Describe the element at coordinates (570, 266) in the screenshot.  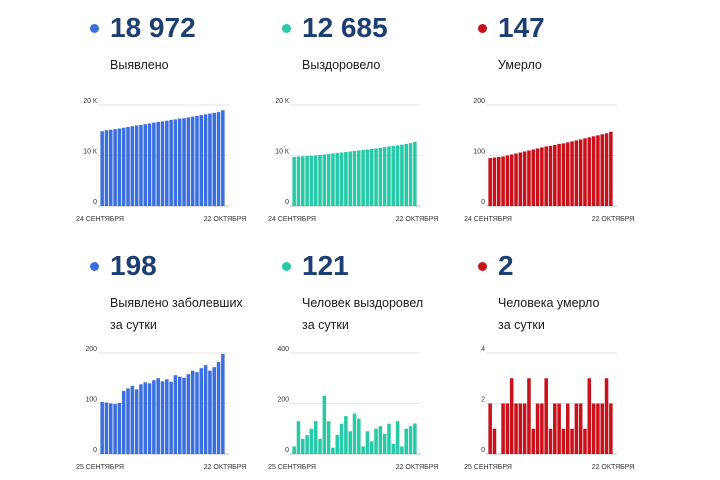
I see `stat-header: 2` at that location.